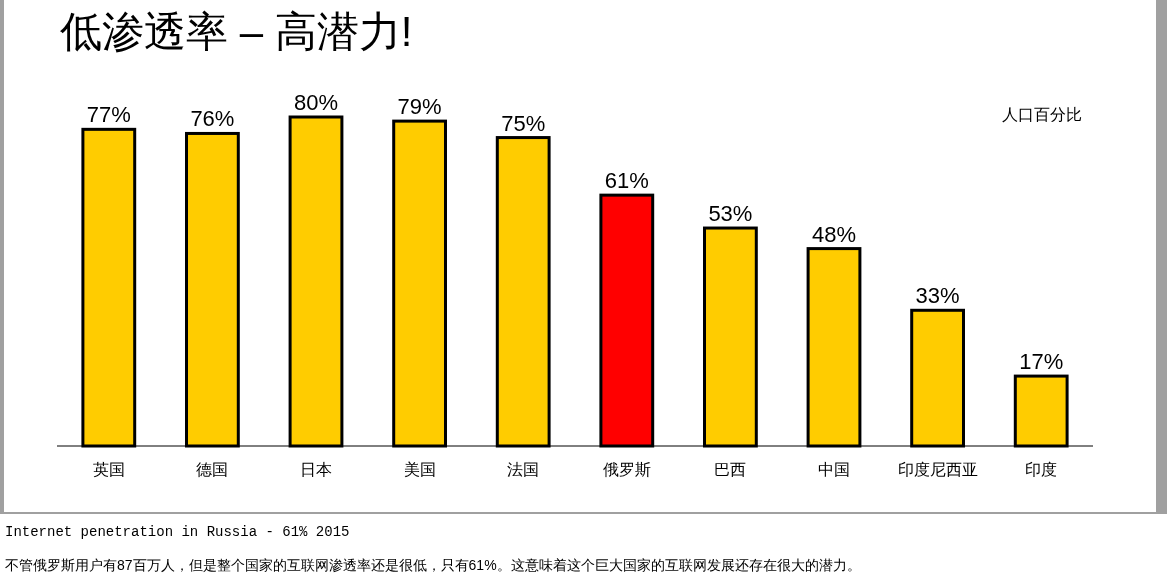 This screenshot has width=1167, height=583. Describe the element at coordinates (937, 469) in the screenshot. I see `x-tick-label: 印度尼西亚` at that location.